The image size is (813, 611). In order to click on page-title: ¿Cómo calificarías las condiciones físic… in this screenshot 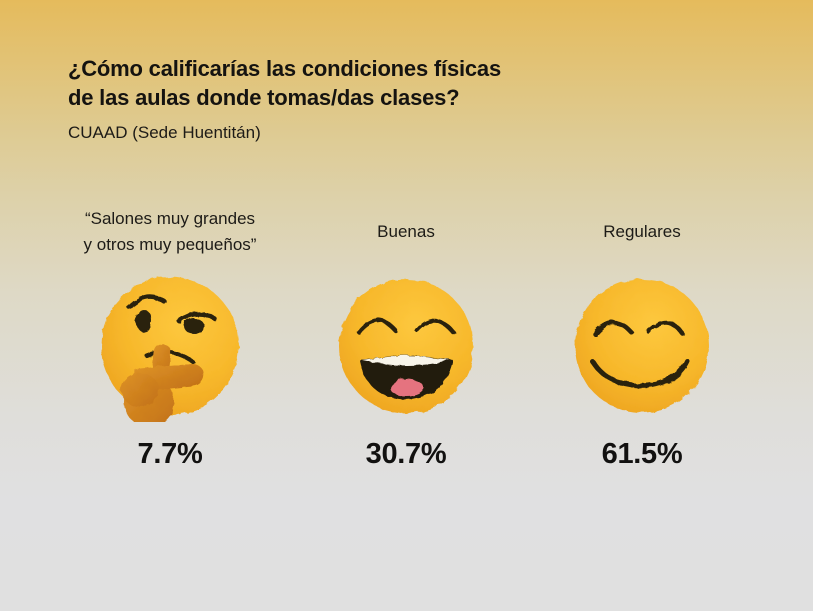, I will do `click(284, 83)`.